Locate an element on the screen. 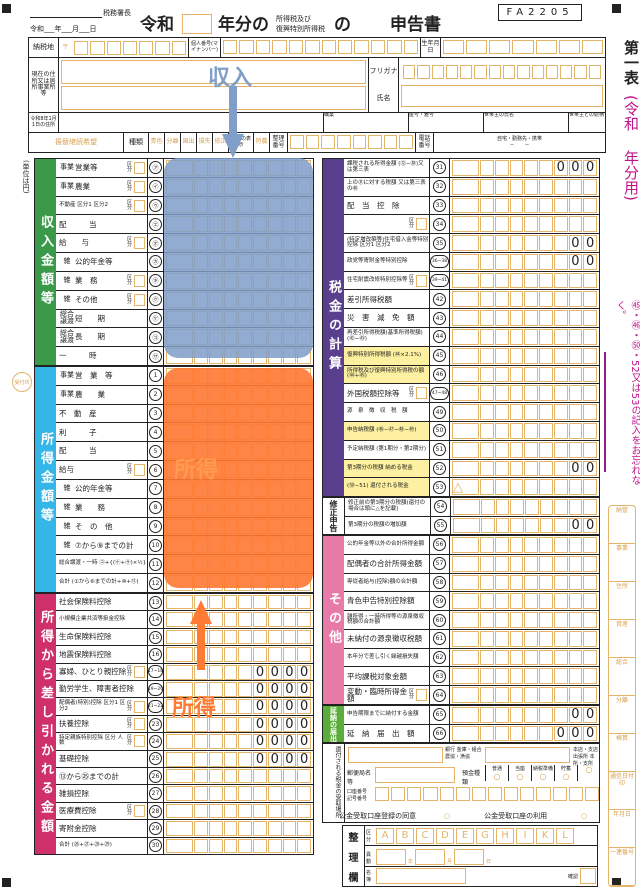 The height and width of the screenshot is (892, 640). seiri-letter-box: H is located at coordinates (505, 835).